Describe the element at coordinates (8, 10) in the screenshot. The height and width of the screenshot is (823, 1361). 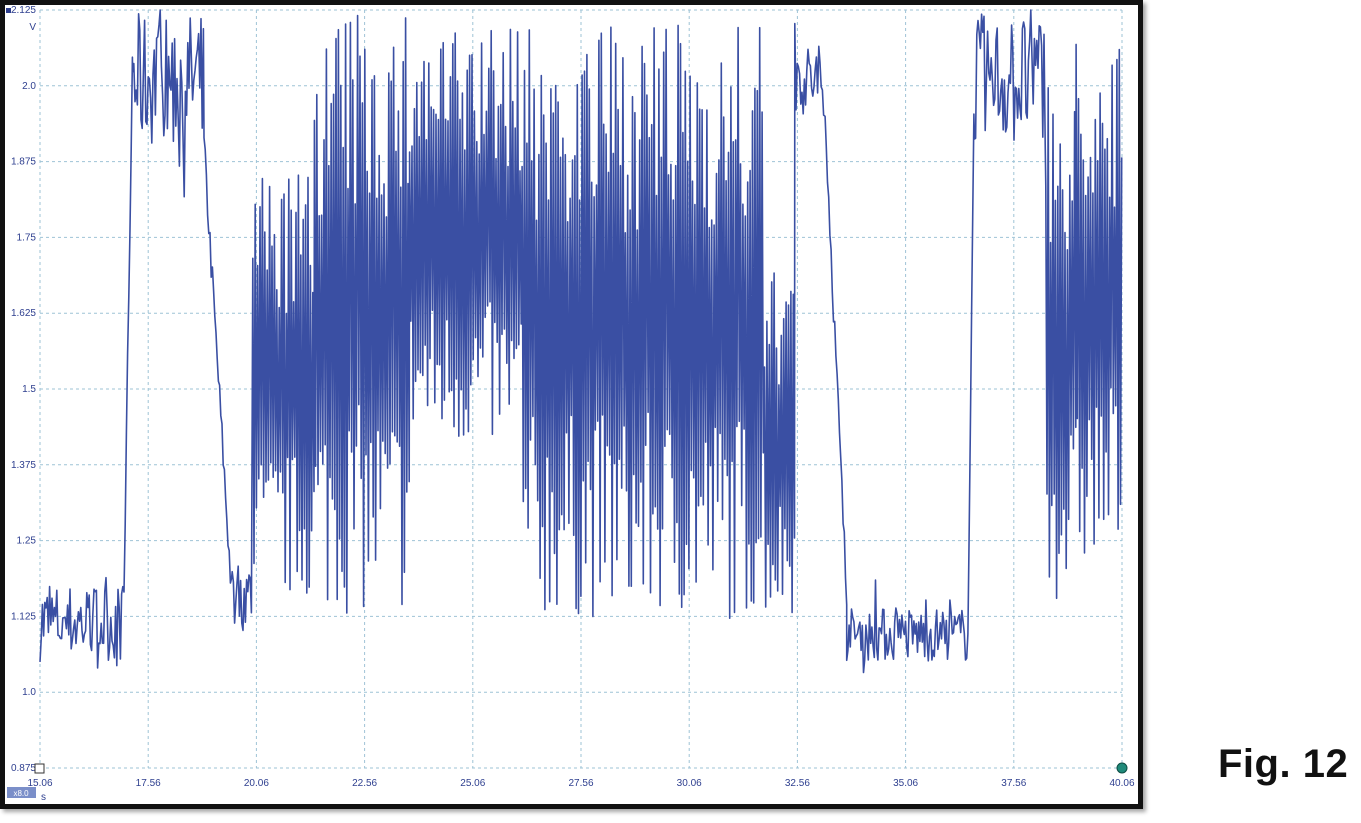
I see `top-marker-icon` at that location.